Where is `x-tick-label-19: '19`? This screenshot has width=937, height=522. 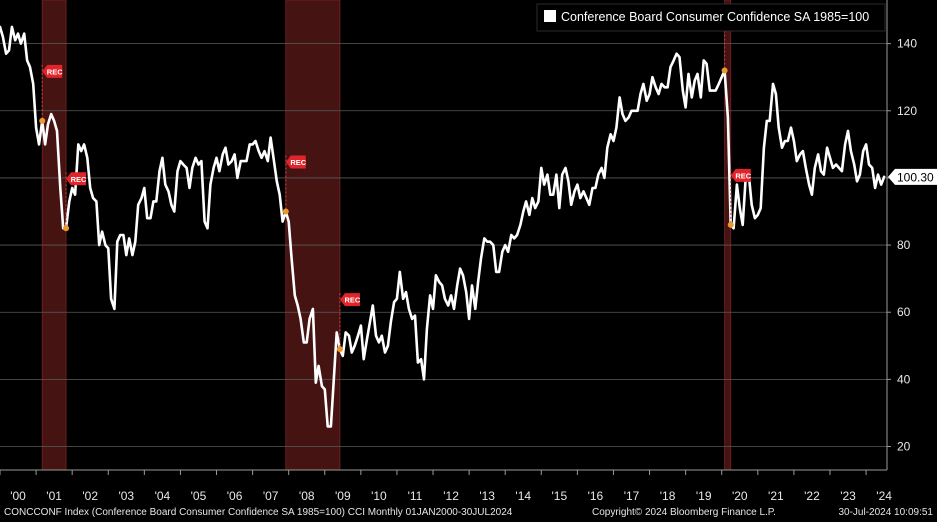 x-tick-label-19: '19 is located at coordinates (704, 496).